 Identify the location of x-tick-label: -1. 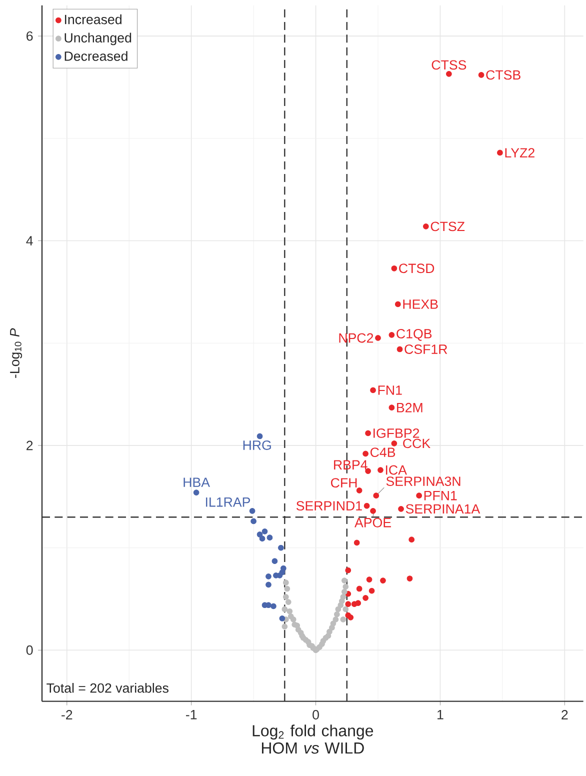
(191, 715).